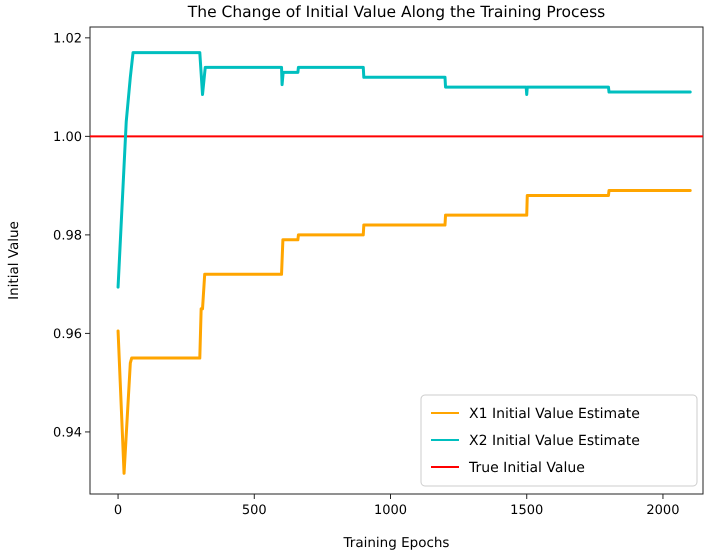  What do you see at coordinates (663, 510) in the screenshot?
I see `x-tick-label: 2000` at bounding box center [663, 510].